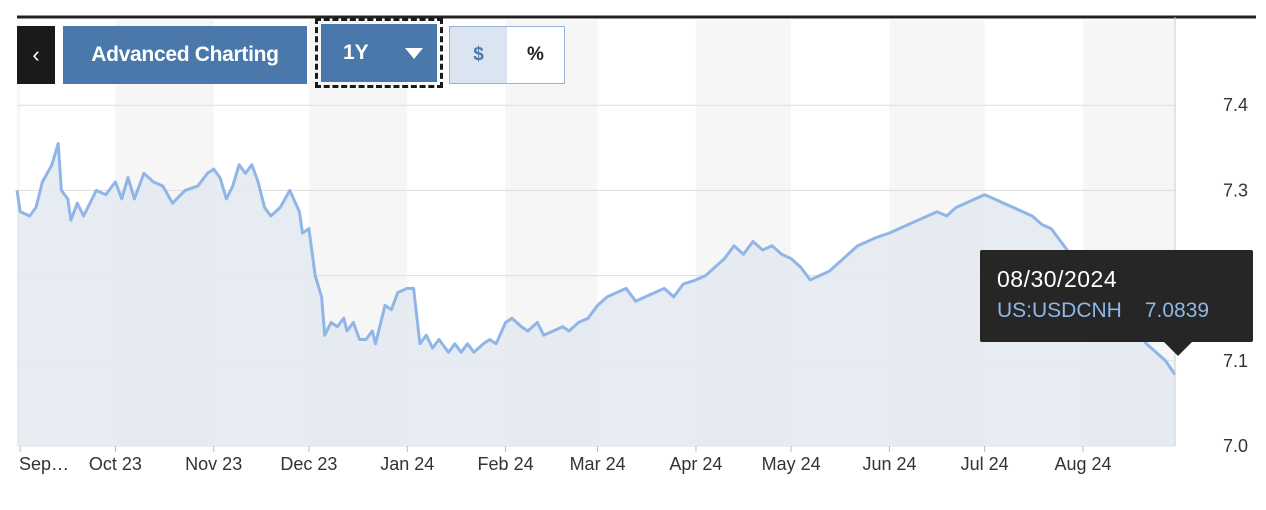 The width and height of the screenshot is (1266, 510). What do you see at coordinates (1125, 311) in the screenshot?
I see `tooltip-row: US:USDCNH 7.0839` at bounding box center [1125, 311].